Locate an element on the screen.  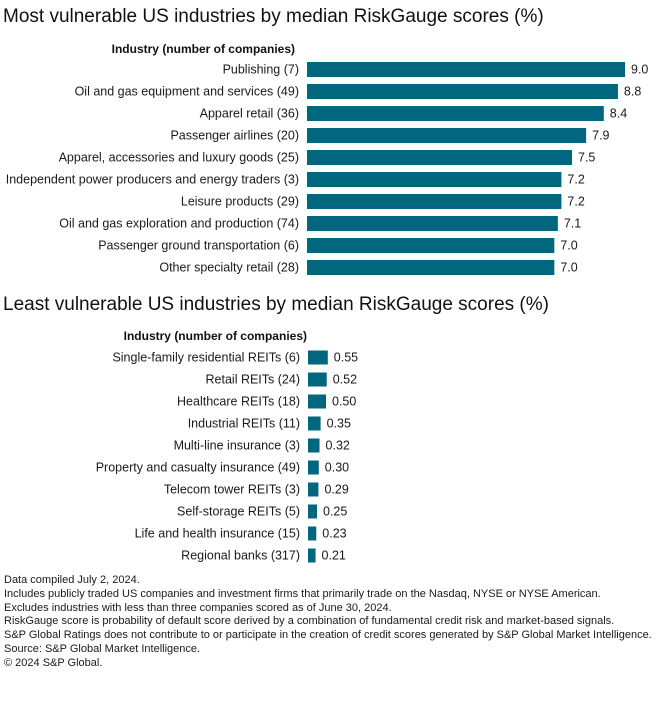
category-label: Passenger ground transportation (6) is located at coordinates (198, 246).